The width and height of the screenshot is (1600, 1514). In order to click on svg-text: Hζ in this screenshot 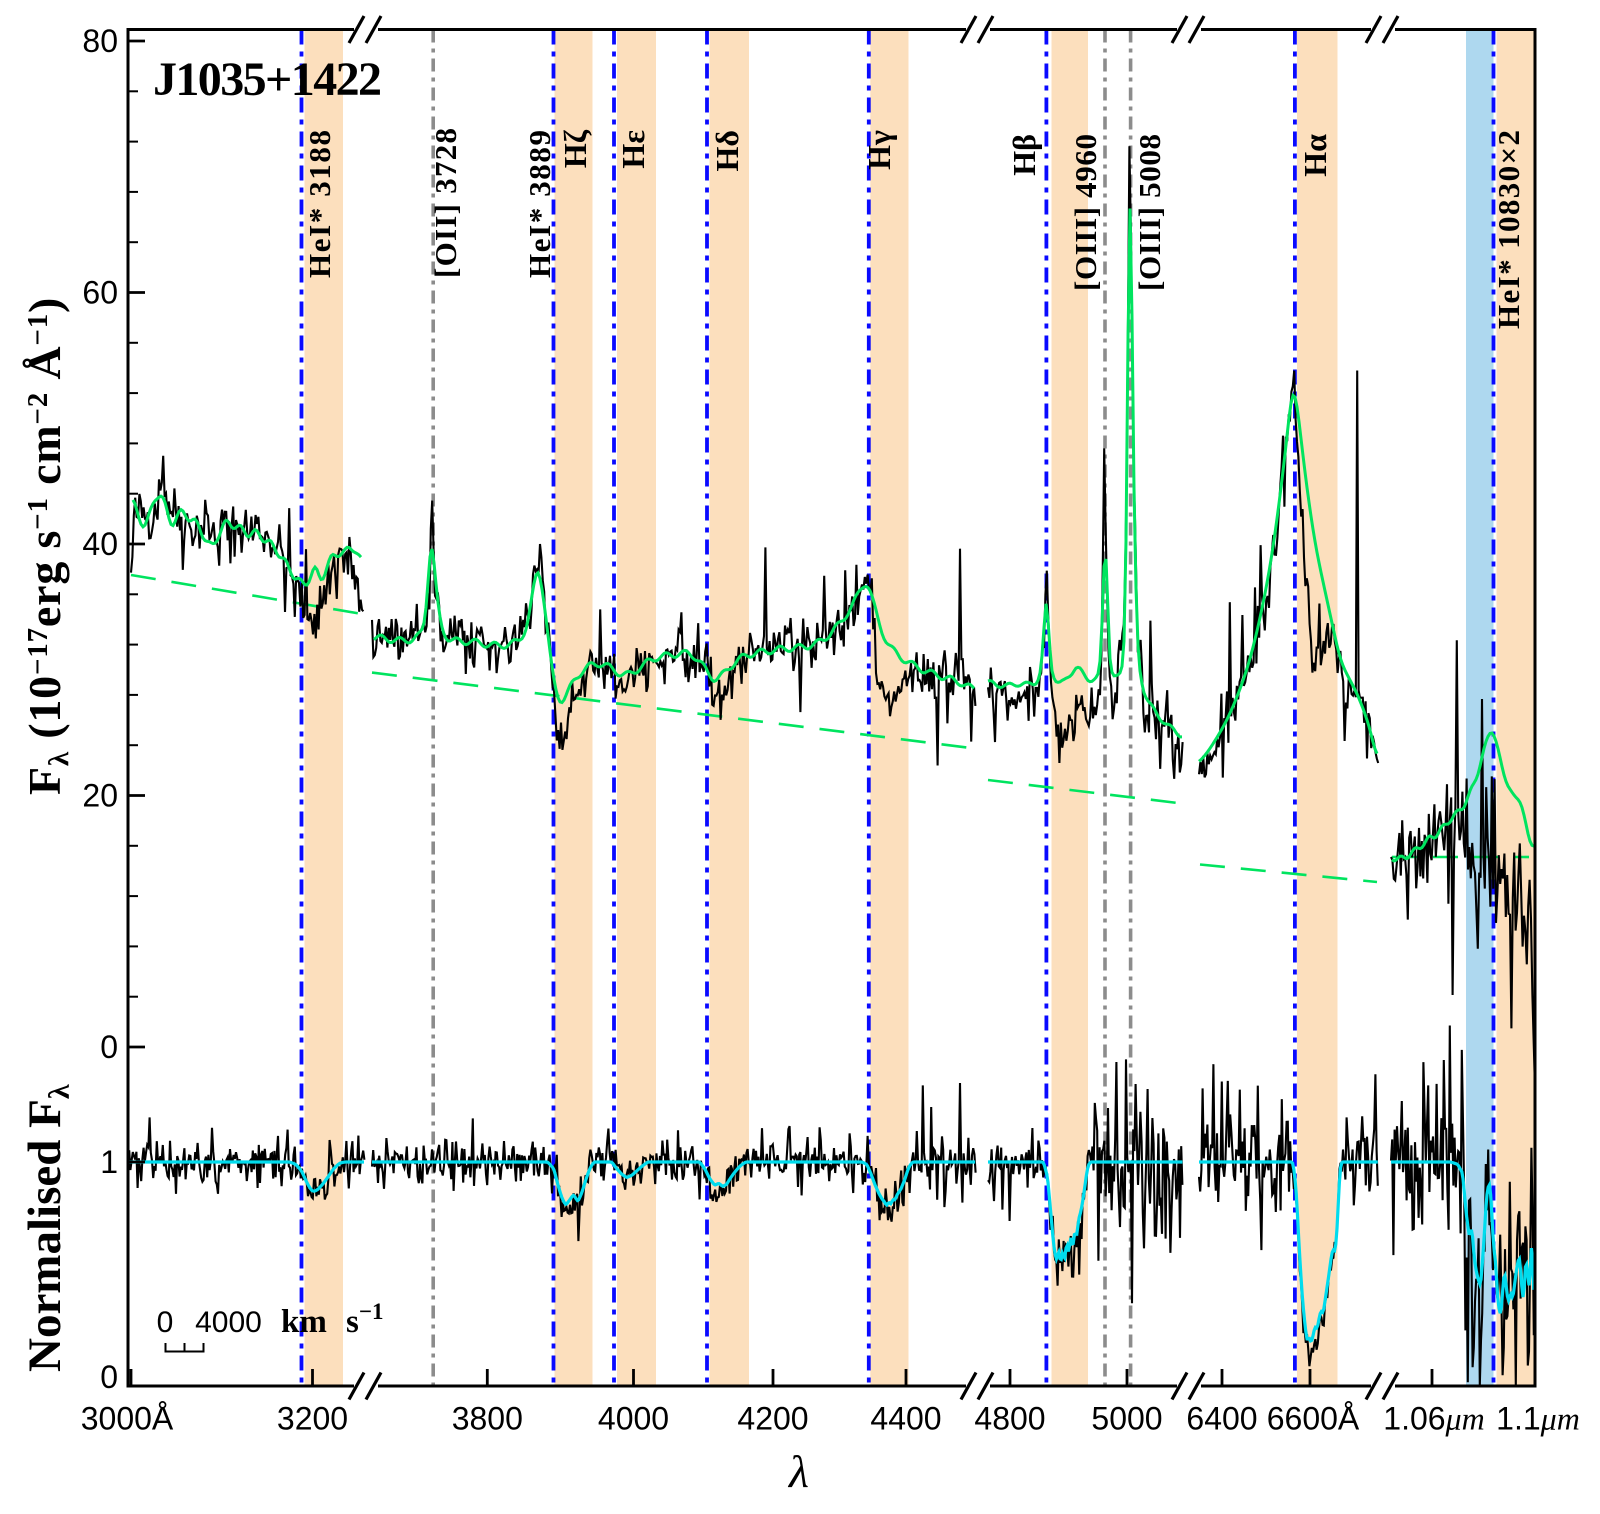, I will do `click(575, 148)`.